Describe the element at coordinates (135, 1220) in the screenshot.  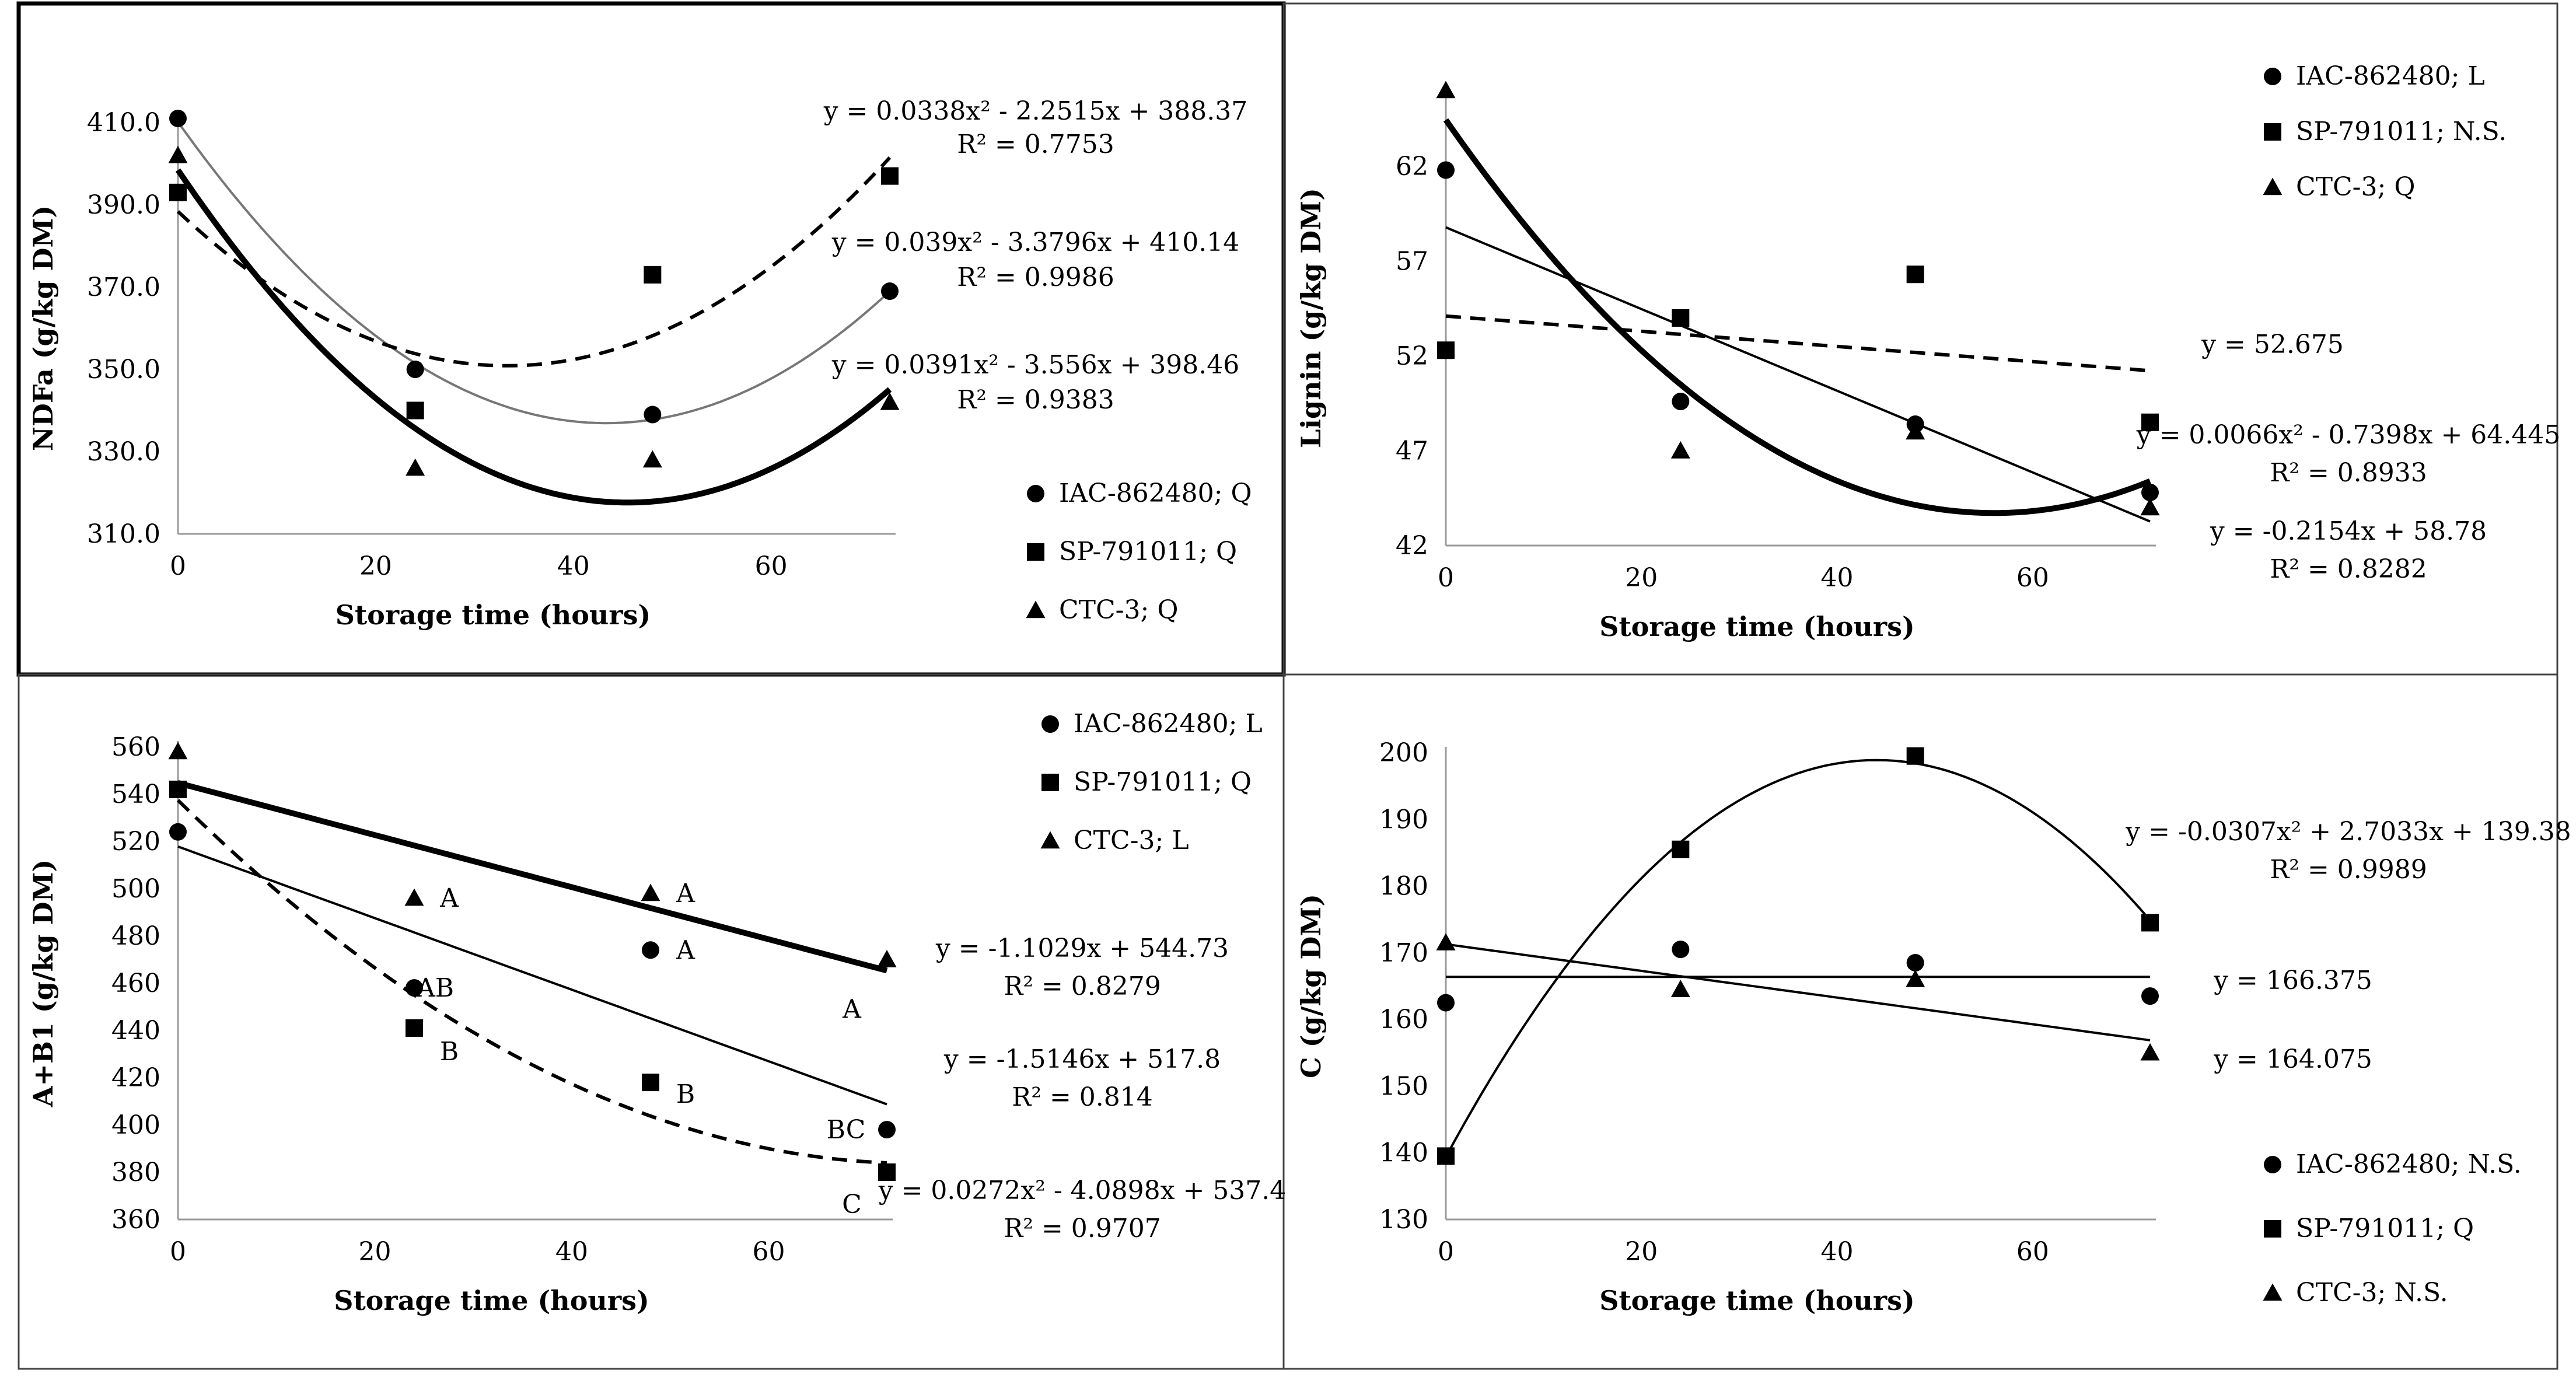
I see `y-tick-label: 360` at that location.